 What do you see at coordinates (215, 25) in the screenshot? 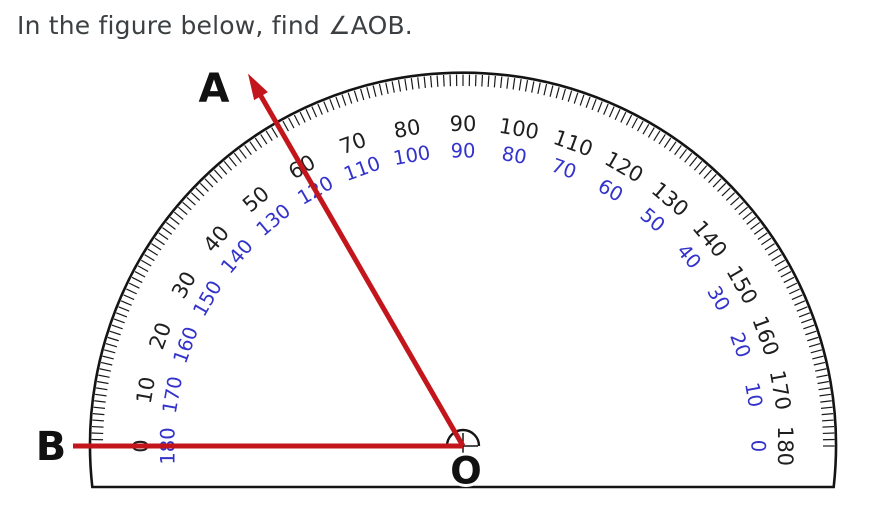
I see `question-text: In the figure below, find ∠AOB.` at bounding box center [215, 25].